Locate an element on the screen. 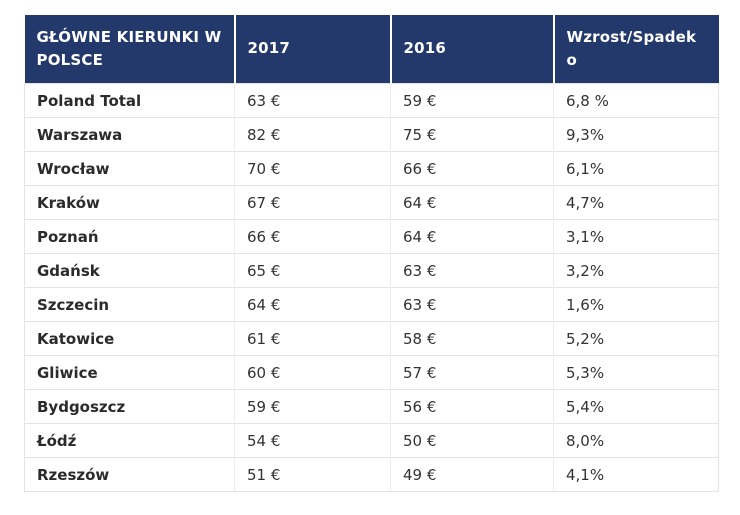 The width and height of the screenshot is (740, 515). cell-price-2016: 57 € is located at coordinates (472, 372).